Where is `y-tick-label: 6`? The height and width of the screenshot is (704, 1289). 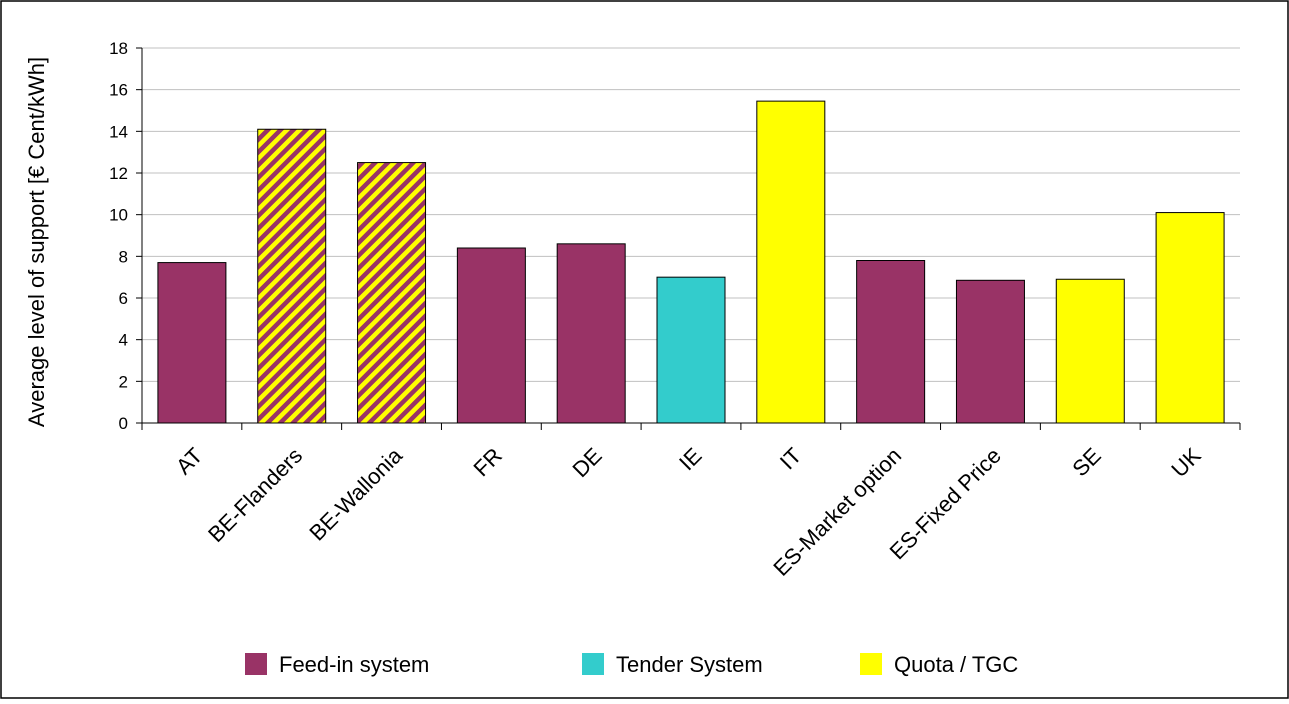 y-tick-label: 6 is located at coordinates (123, 298).